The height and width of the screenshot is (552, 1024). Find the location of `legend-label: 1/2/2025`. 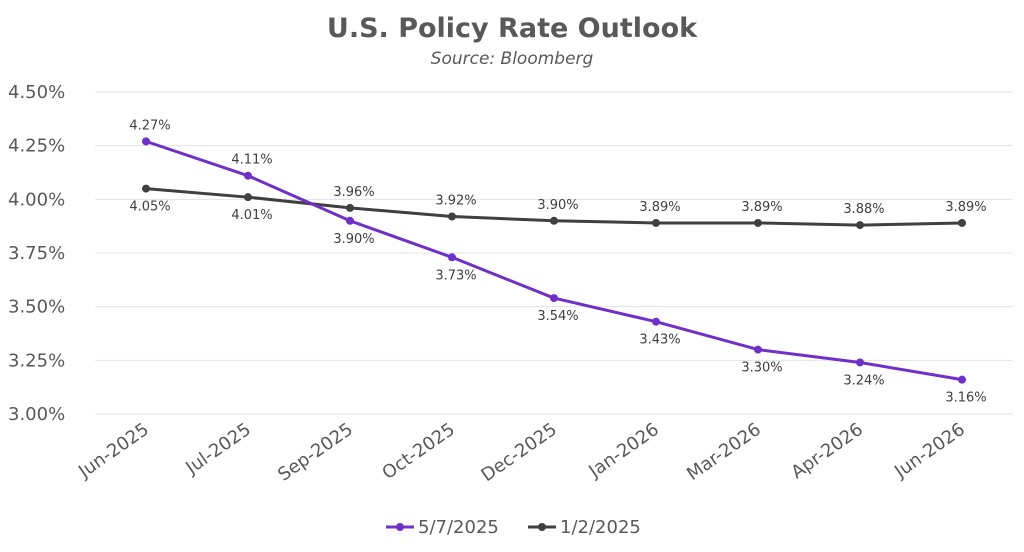

legend-label: 1/2/2025 is located at coordinates (600, 527).